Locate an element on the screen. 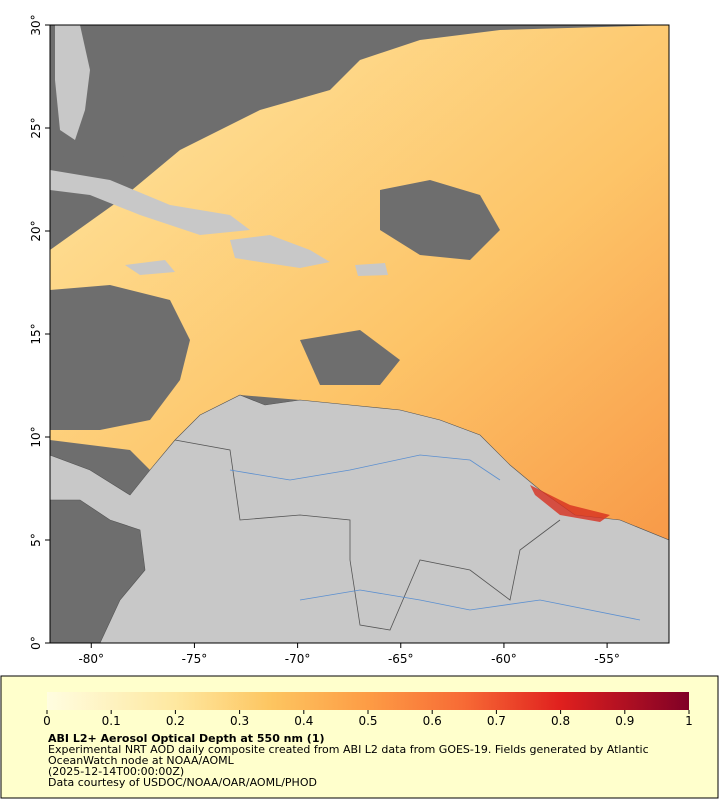  y-tick-label: 15° is located at coordinates (36, 333).